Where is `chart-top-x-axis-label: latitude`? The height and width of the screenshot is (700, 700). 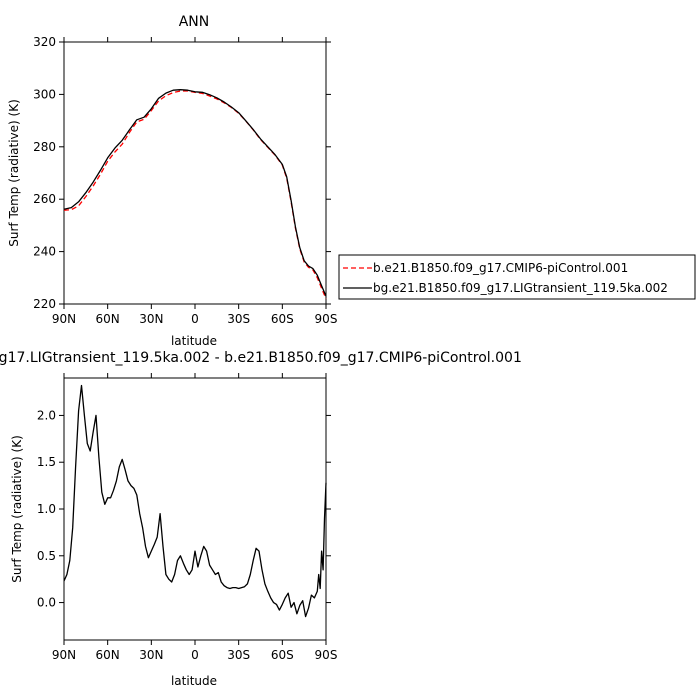
chart-top-x-axis-label: latitude is located at coordinates (194, 341).